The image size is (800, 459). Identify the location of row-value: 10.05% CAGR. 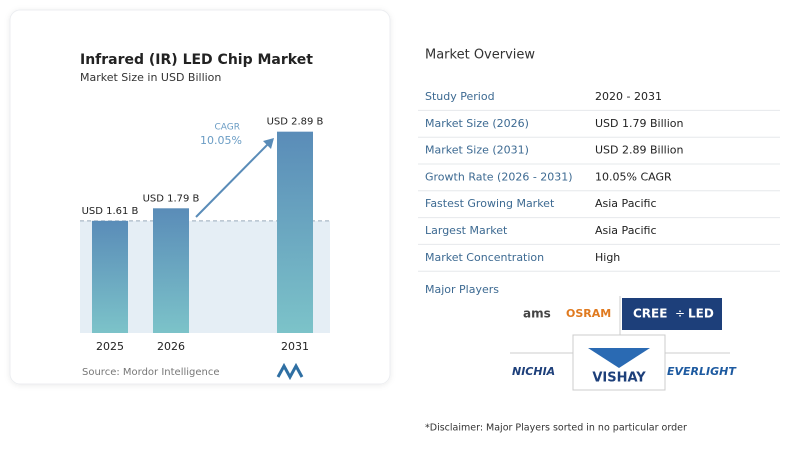
(633, 176).